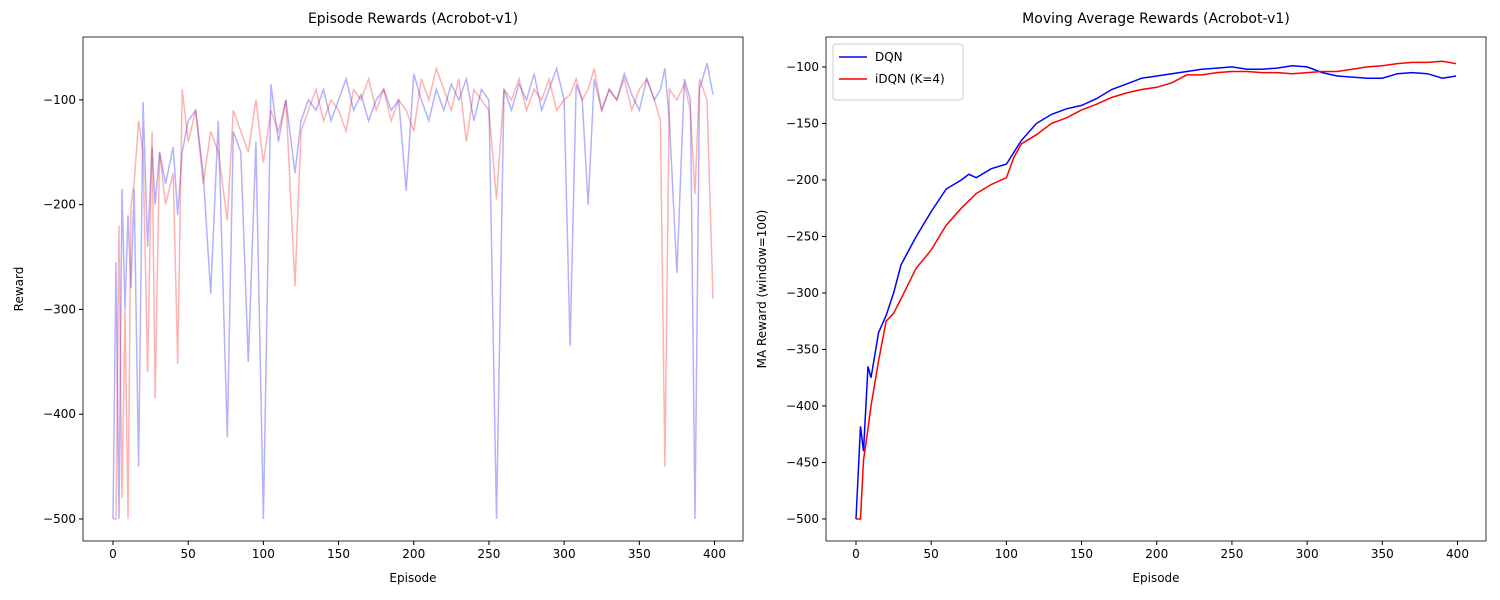 Image resolution: width=1500 pixels, height=600 pixels. I want to click on legend-label: iDQN (K=4), so click(910, 79).